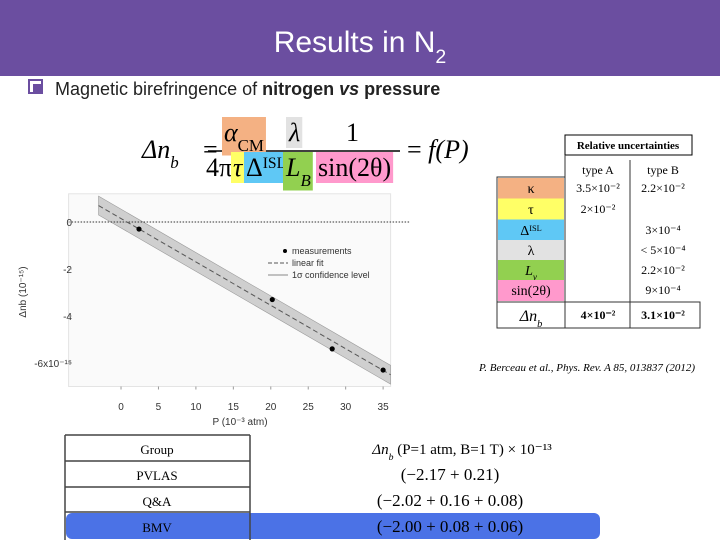 The height and width of the screenshot is (540, 720). I want to click on fit-line, so click(244, 290).